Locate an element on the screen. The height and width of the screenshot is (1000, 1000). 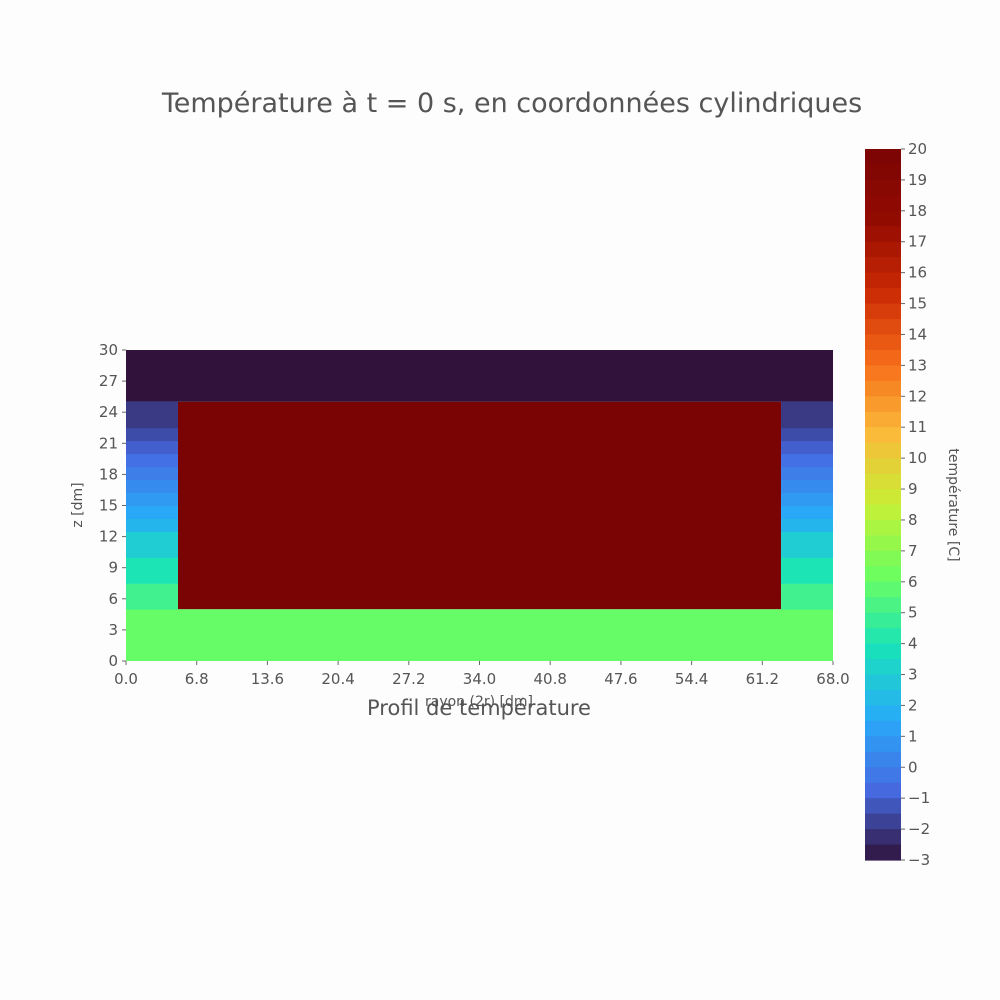
plot-subtitle: Profil de température is located at coordinates (479, 708).